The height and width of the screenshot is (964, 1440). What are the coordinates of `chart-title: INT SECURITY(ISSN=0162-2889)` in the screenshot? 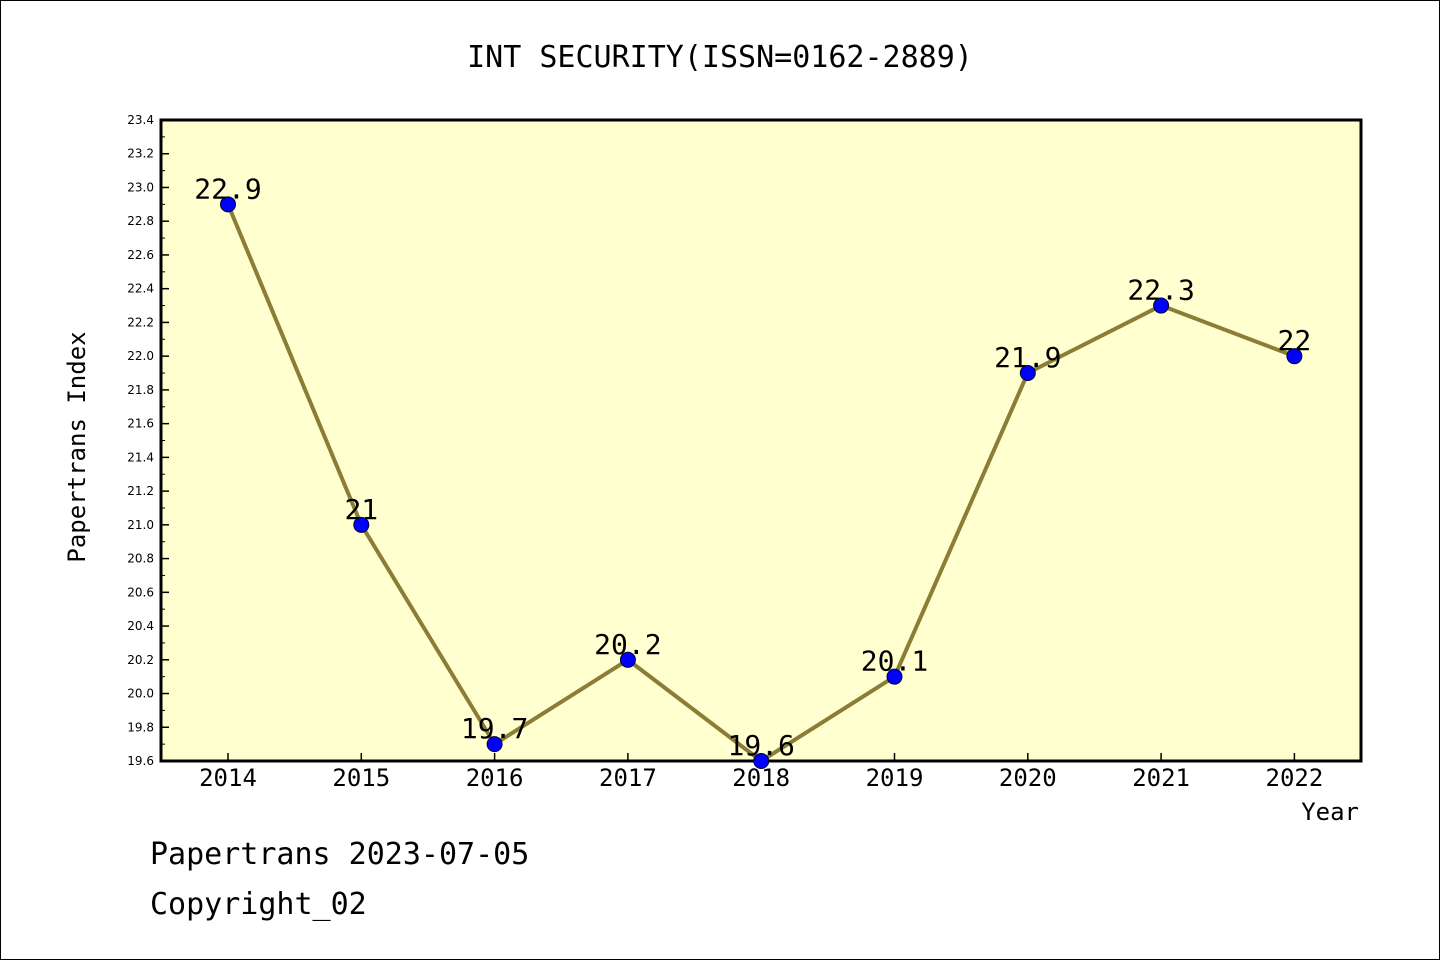 It's located at (720, 57).